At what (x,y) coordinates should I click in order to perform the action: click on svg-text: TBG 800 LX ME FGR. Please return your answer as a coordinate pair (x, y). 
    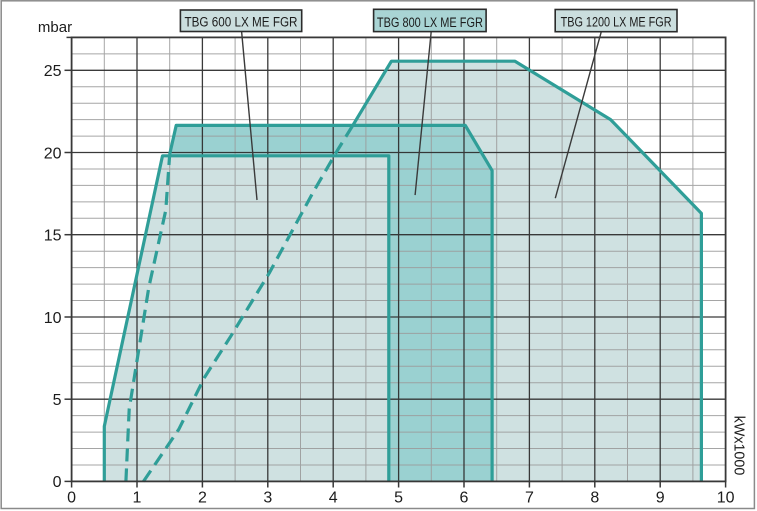
    Looking at the image, I should click on (430, 22).